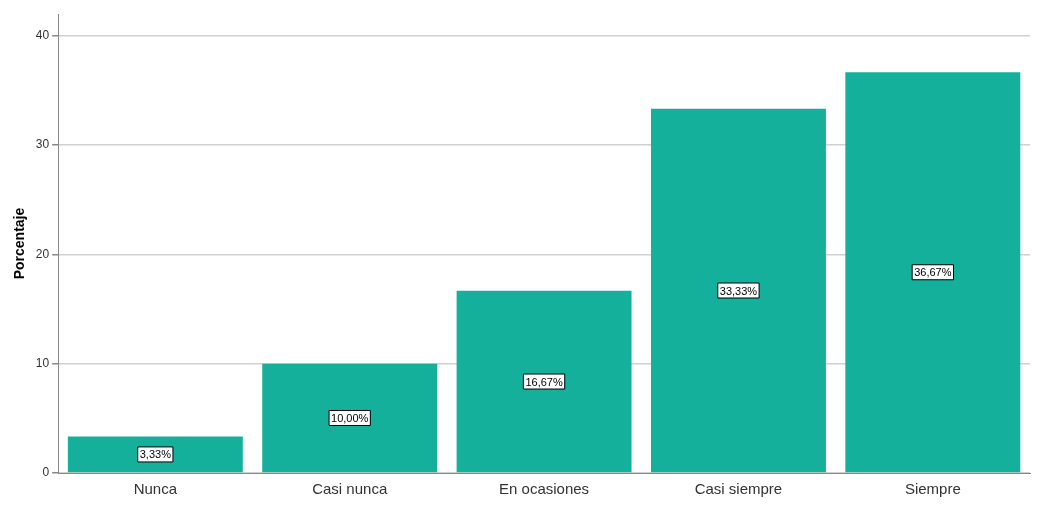 This screenshot has height=513, width=1050. Describe the element at coordinates (350, 489) in the screenshot. I see `x-tick-label: Casi nunca` at that location.